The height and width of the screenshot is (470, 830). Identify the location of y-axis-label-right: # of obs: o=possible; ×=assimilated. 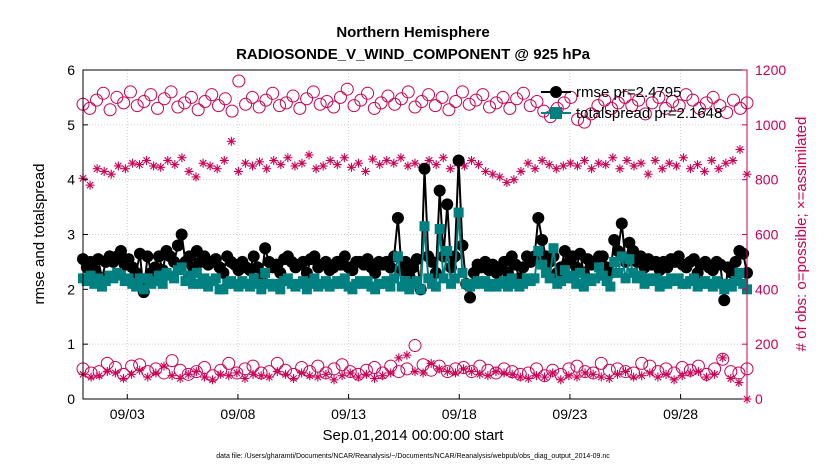
(801, 234).